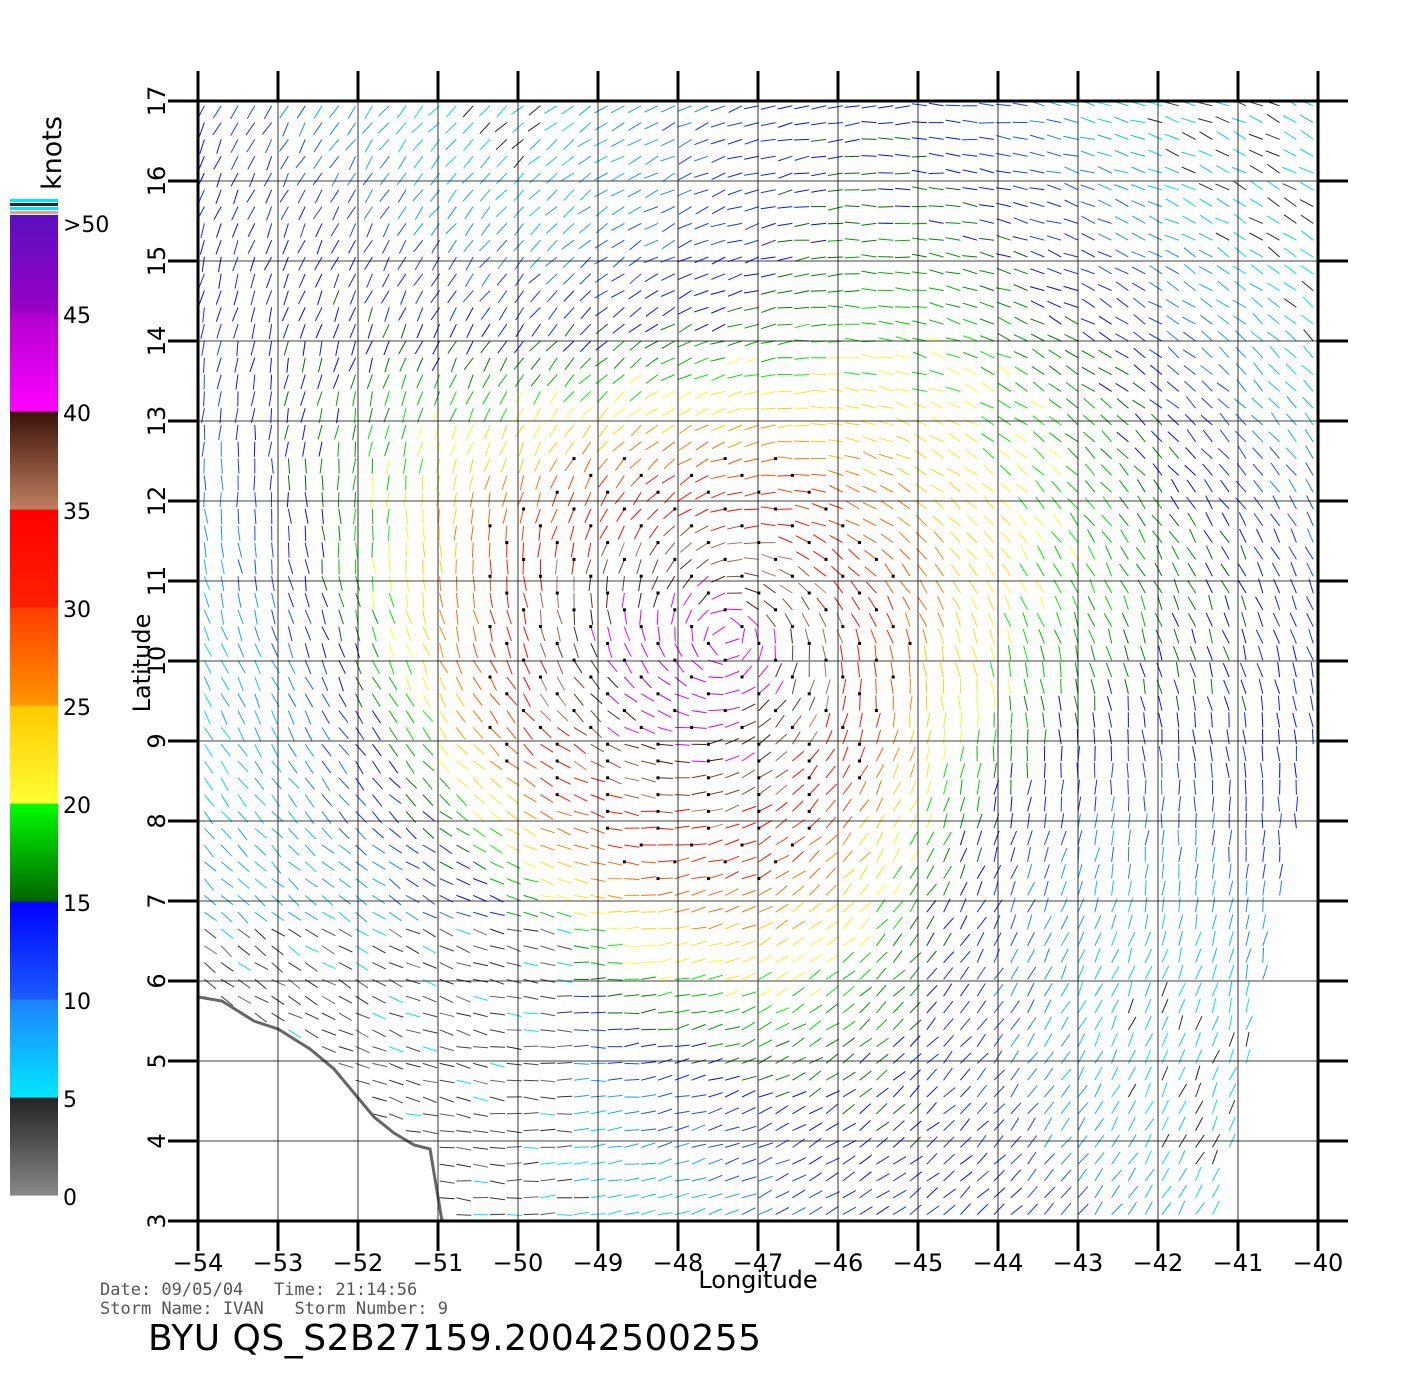 The height and width of the screenshot is (1400, 1420). I want to click on chart-title: BYU QS_S2B27159.20042500255, so click(455, 1338).